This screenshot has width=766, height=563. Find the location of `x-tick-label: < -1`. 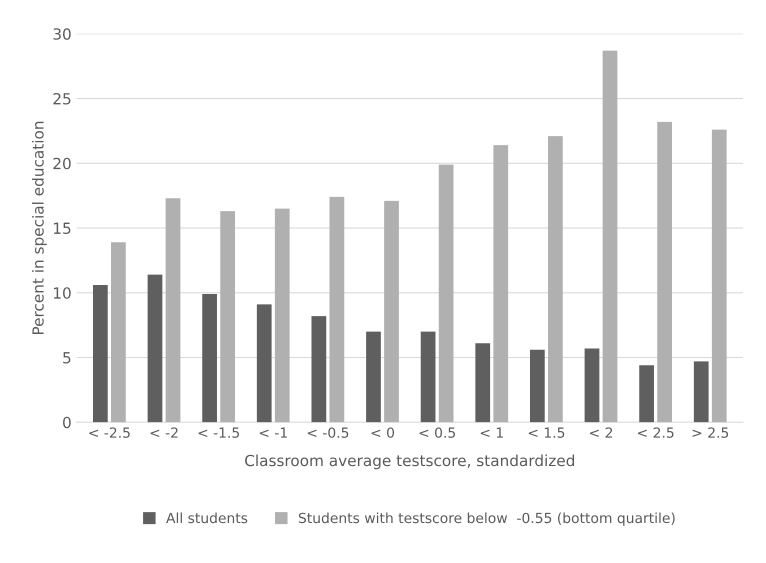

x-tick-label: < -1 is located at coordinates (273, 433).